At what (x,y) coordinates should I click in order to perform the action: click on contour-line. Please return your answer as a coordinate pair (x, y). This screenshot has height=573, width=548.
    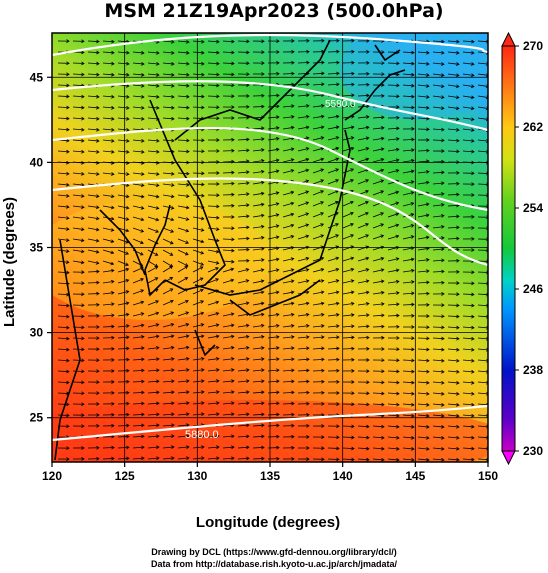
    Looking at the image, I should click on (270, 106).